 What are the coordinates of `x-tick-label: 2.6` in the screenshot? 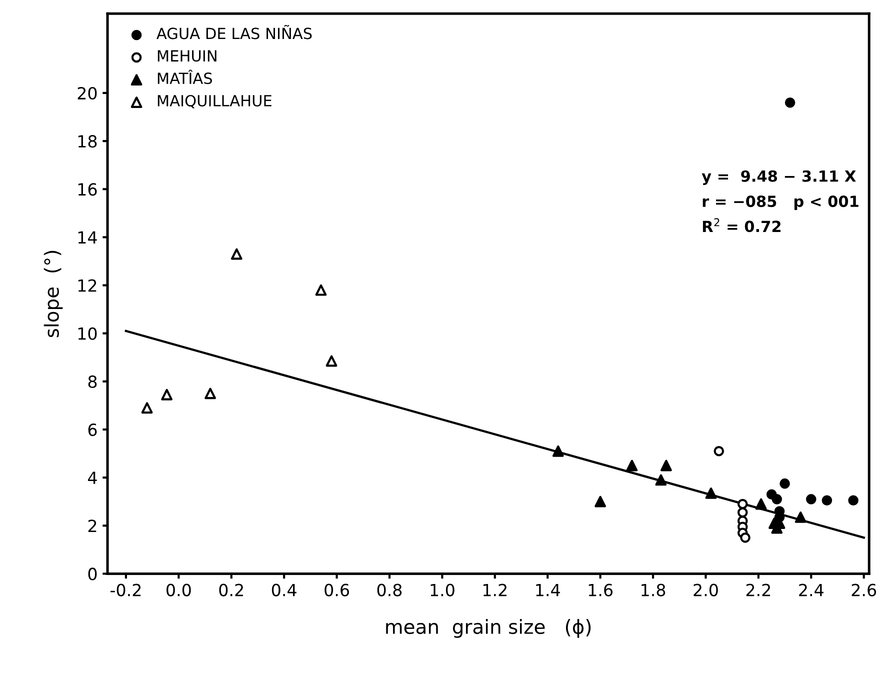 It's located at (864, 590).